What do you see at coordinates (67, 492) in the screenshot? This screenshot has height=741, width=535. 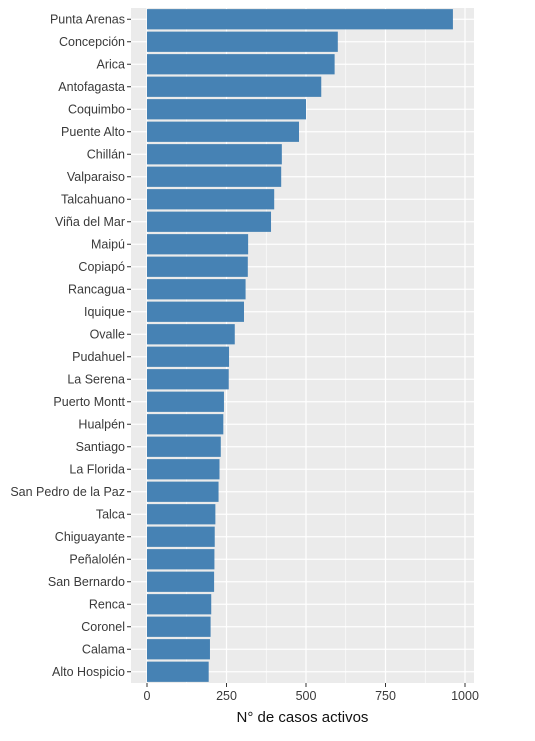 I see `category-label: San Pedro de la Paz` at bounding box center [67, 492].